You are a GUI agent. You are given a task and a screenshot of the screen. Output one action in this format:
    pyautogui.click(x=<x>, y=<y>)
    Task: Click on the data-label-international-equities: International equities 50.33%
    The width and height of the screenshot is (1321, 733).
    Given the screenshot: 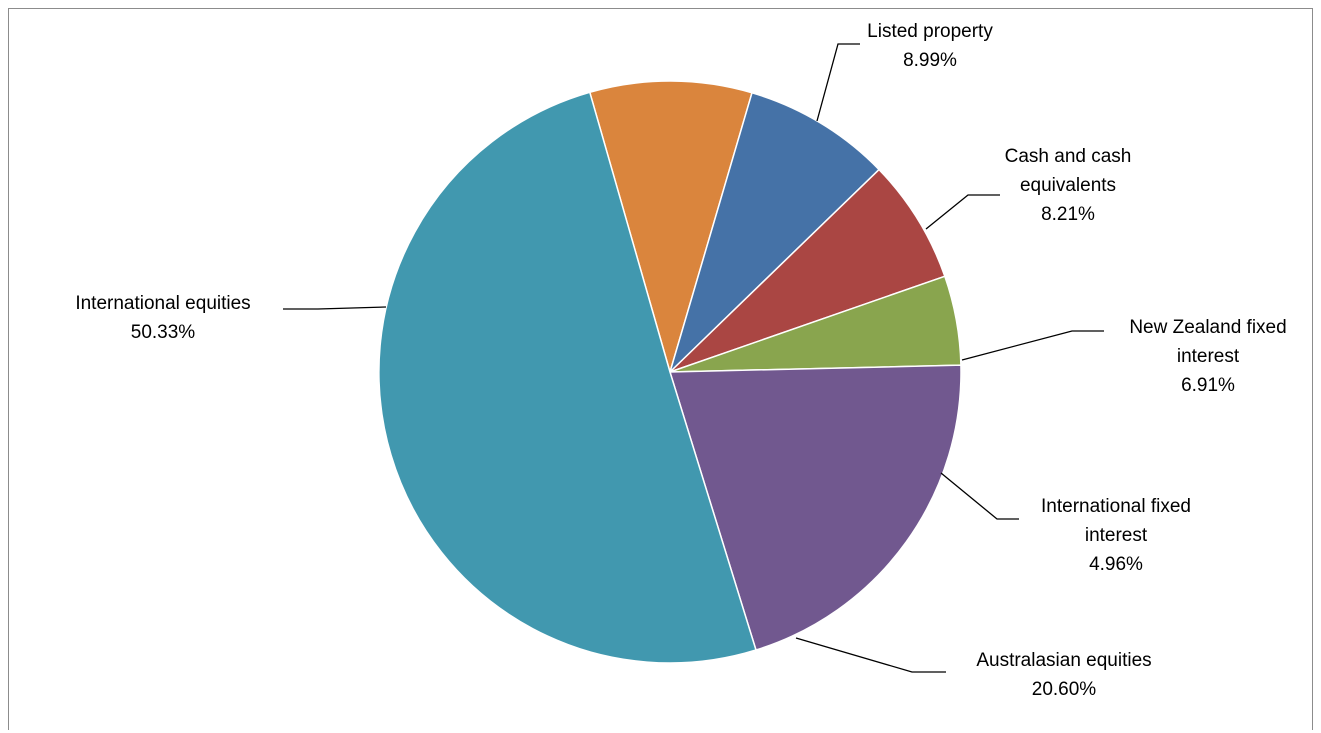 What is the action you would take?
    pyautogui.click(x=162, y=318)
    